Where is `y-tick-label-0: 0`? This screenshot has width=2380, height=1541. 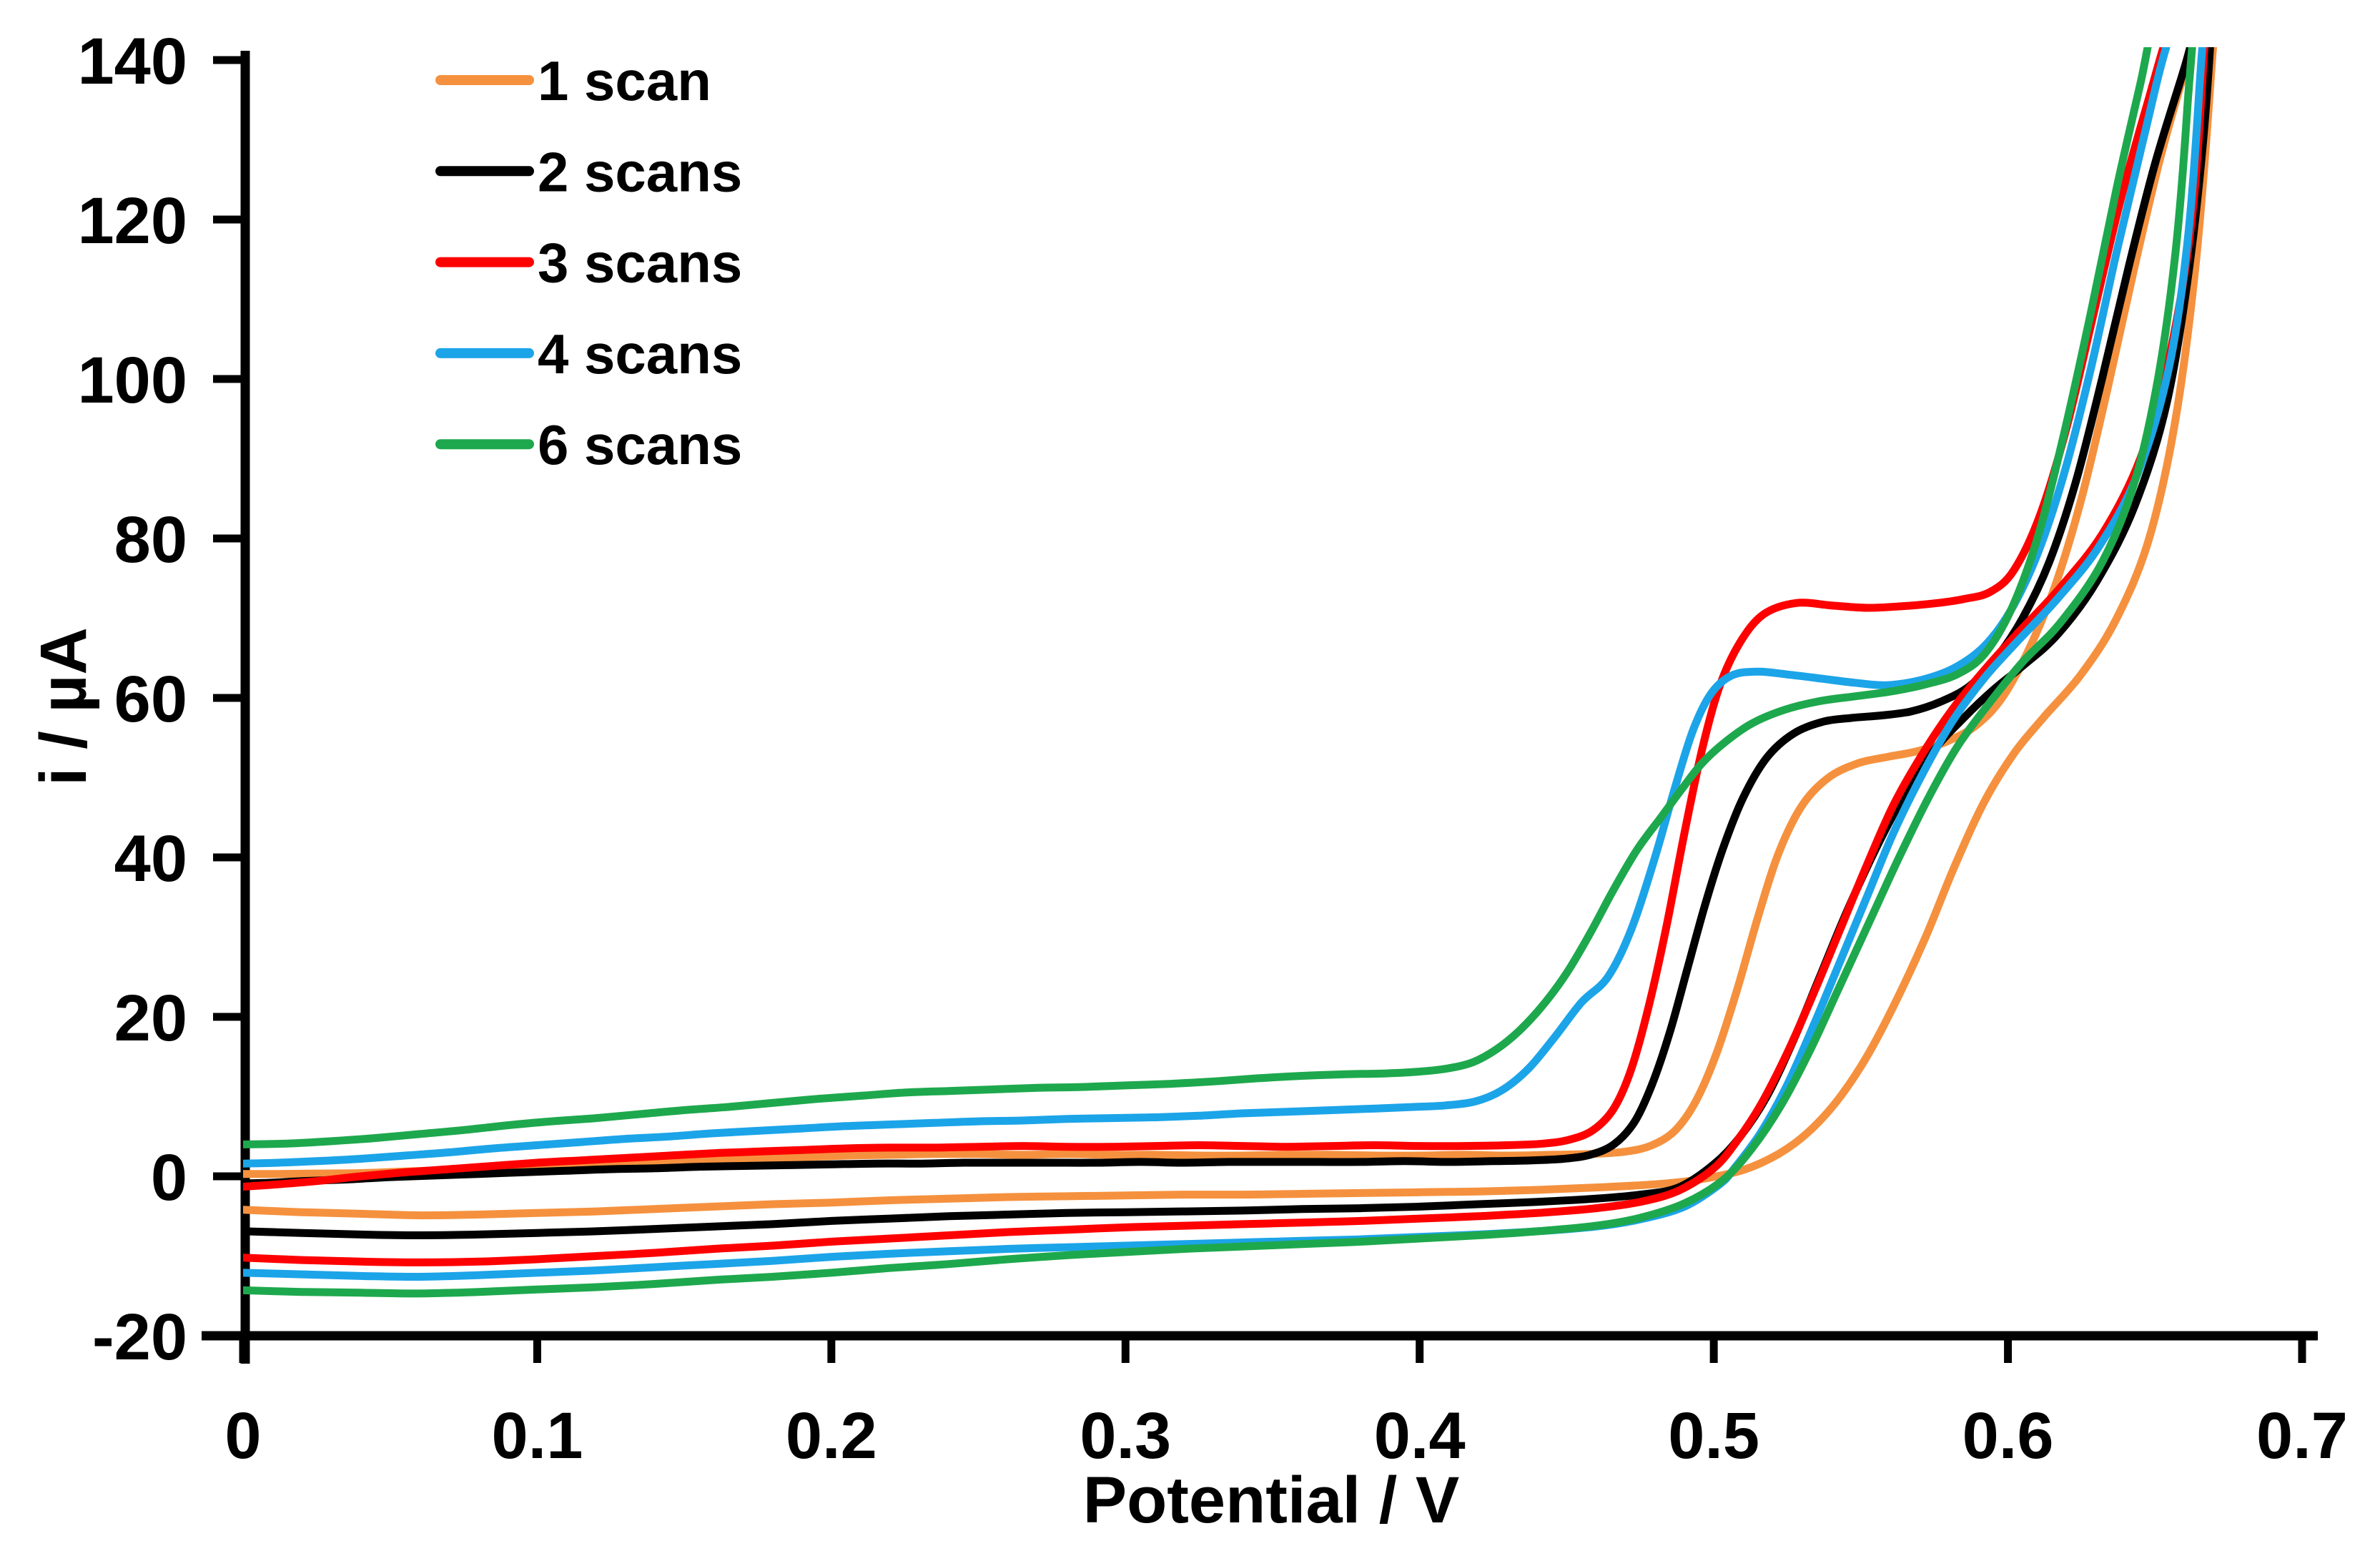
y-tick-label-0: 0 is located at coordinates (169, 1177).